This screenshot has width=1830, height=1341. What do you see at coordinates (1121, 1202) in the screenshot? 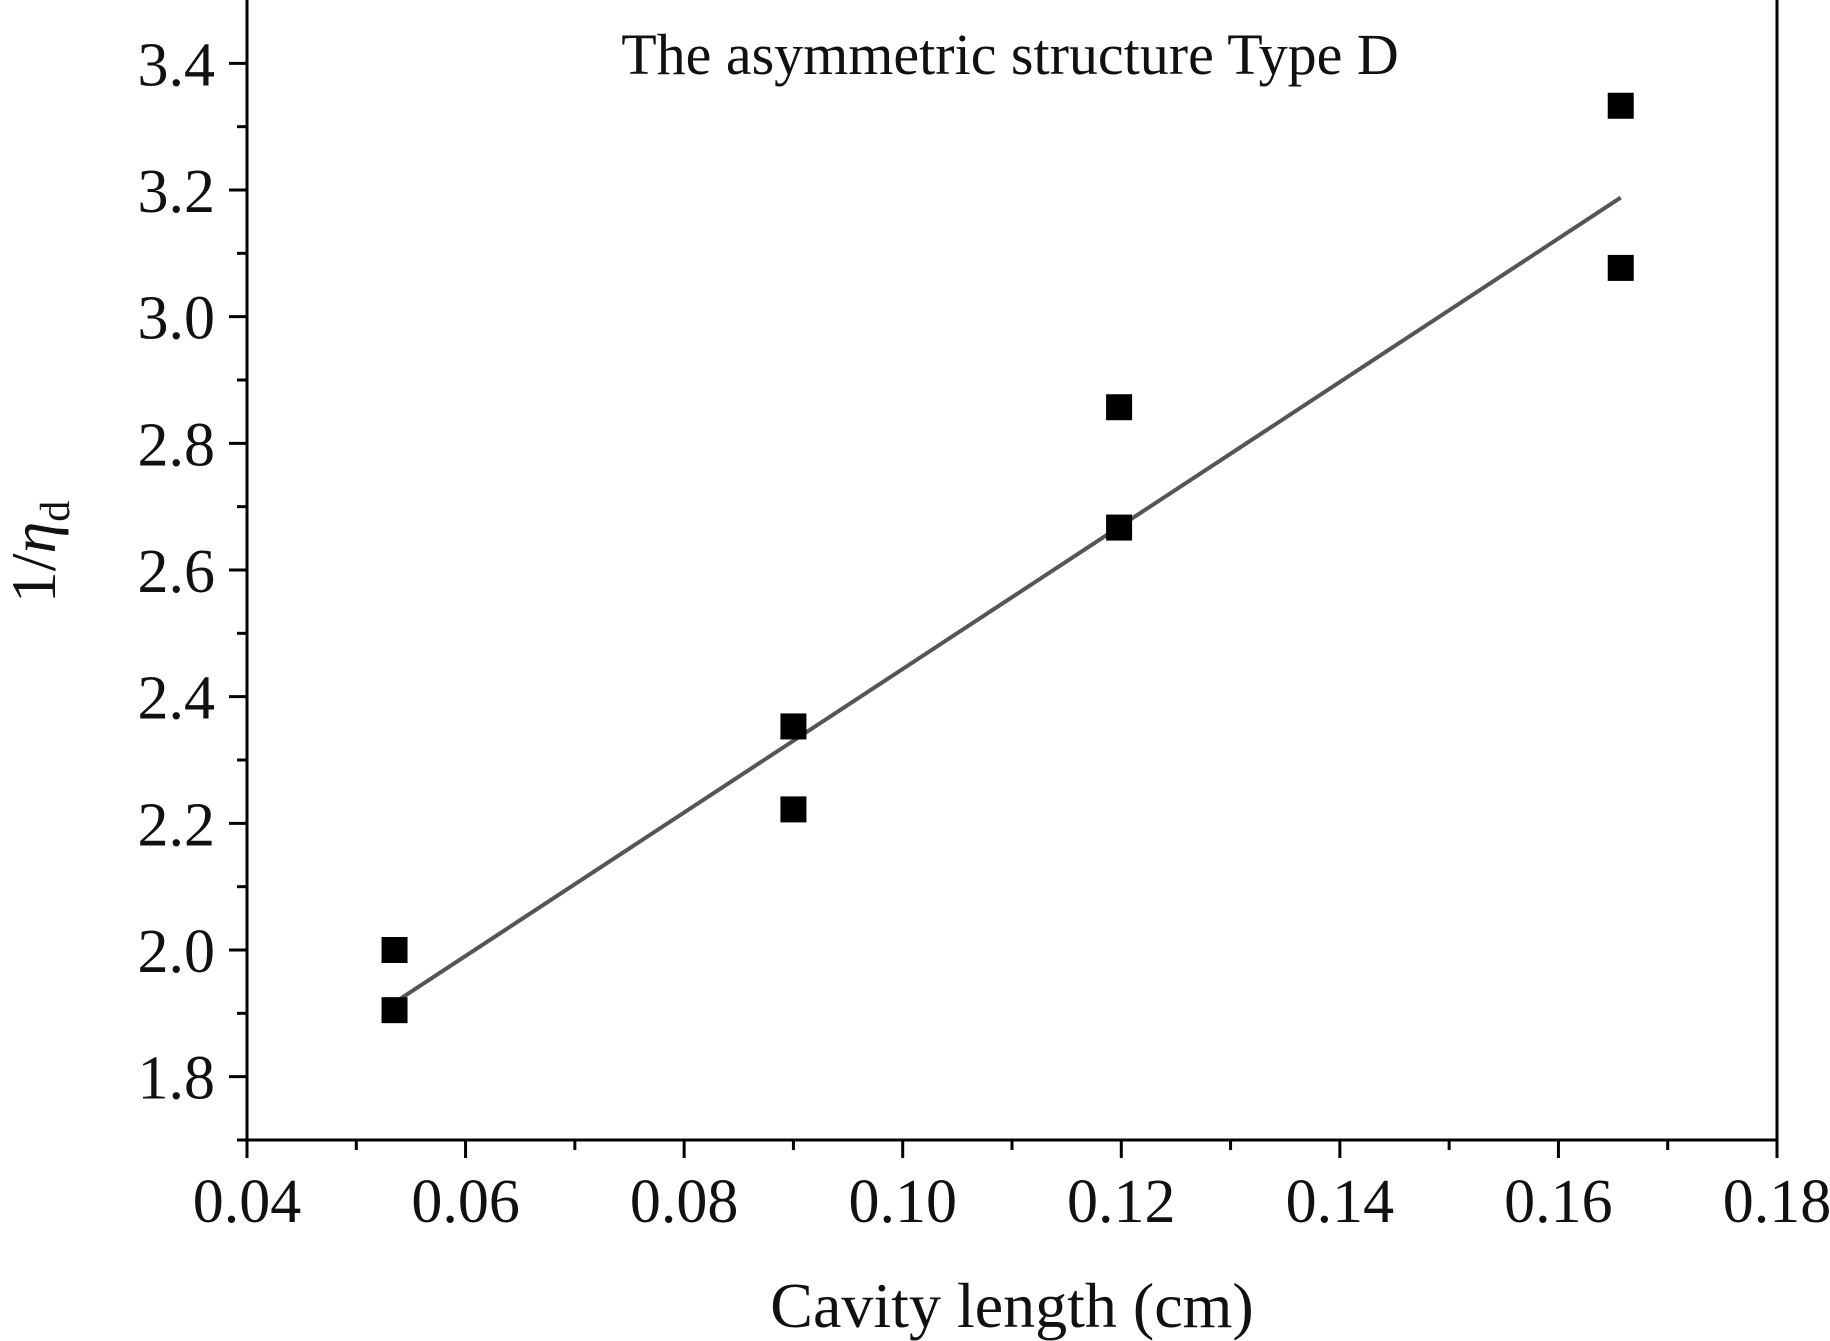
I see `x-tick-label: 0.12` at bounding box center [1121, 1202].